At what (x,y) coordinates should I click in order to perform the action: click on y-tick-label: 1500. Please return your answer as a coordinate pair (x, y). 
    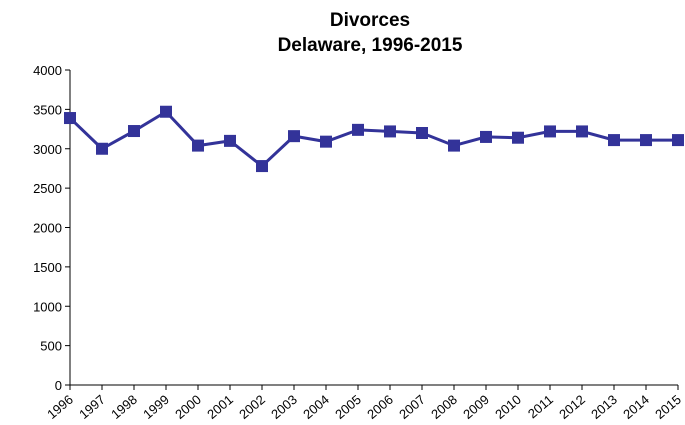
    Looking at the image, I should click on (47, 267).